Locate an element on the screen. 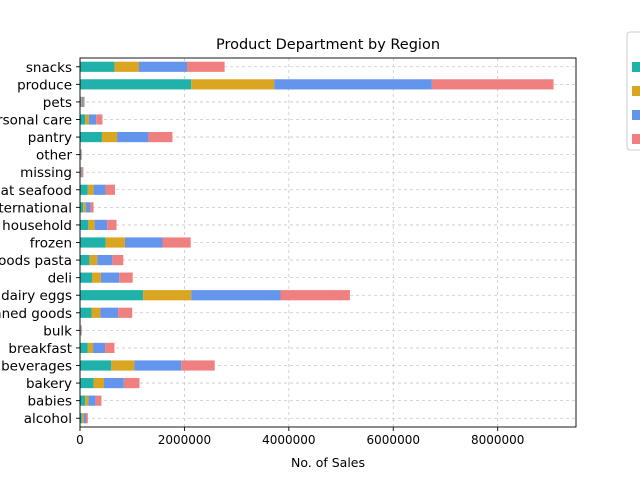 Image resolution: width=640 pixels, height=480 pixels. y-tick-label: beverages is located at coordinates (36, 367).